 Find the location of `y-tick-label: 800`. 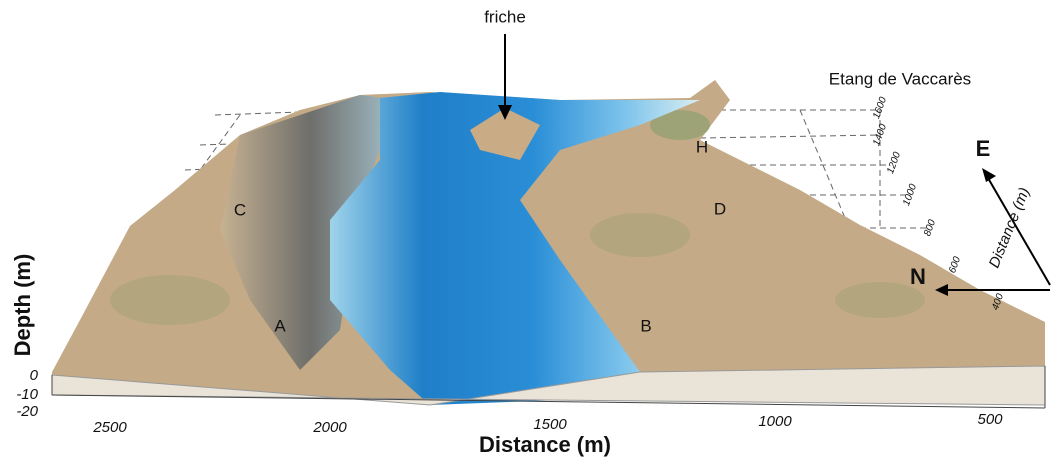

y-tick-label: 800 is located at coordinates (930, 228).